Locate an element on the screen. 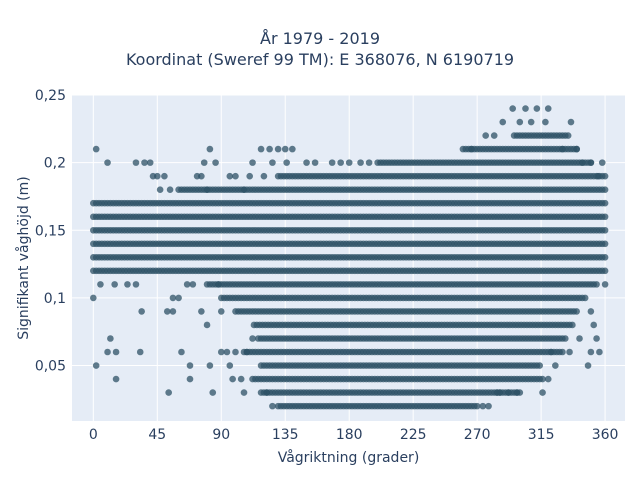  y-axis-ticks: 0,05 0,1 0,15 0,2 0,25 is located at coordinates (50, 231).